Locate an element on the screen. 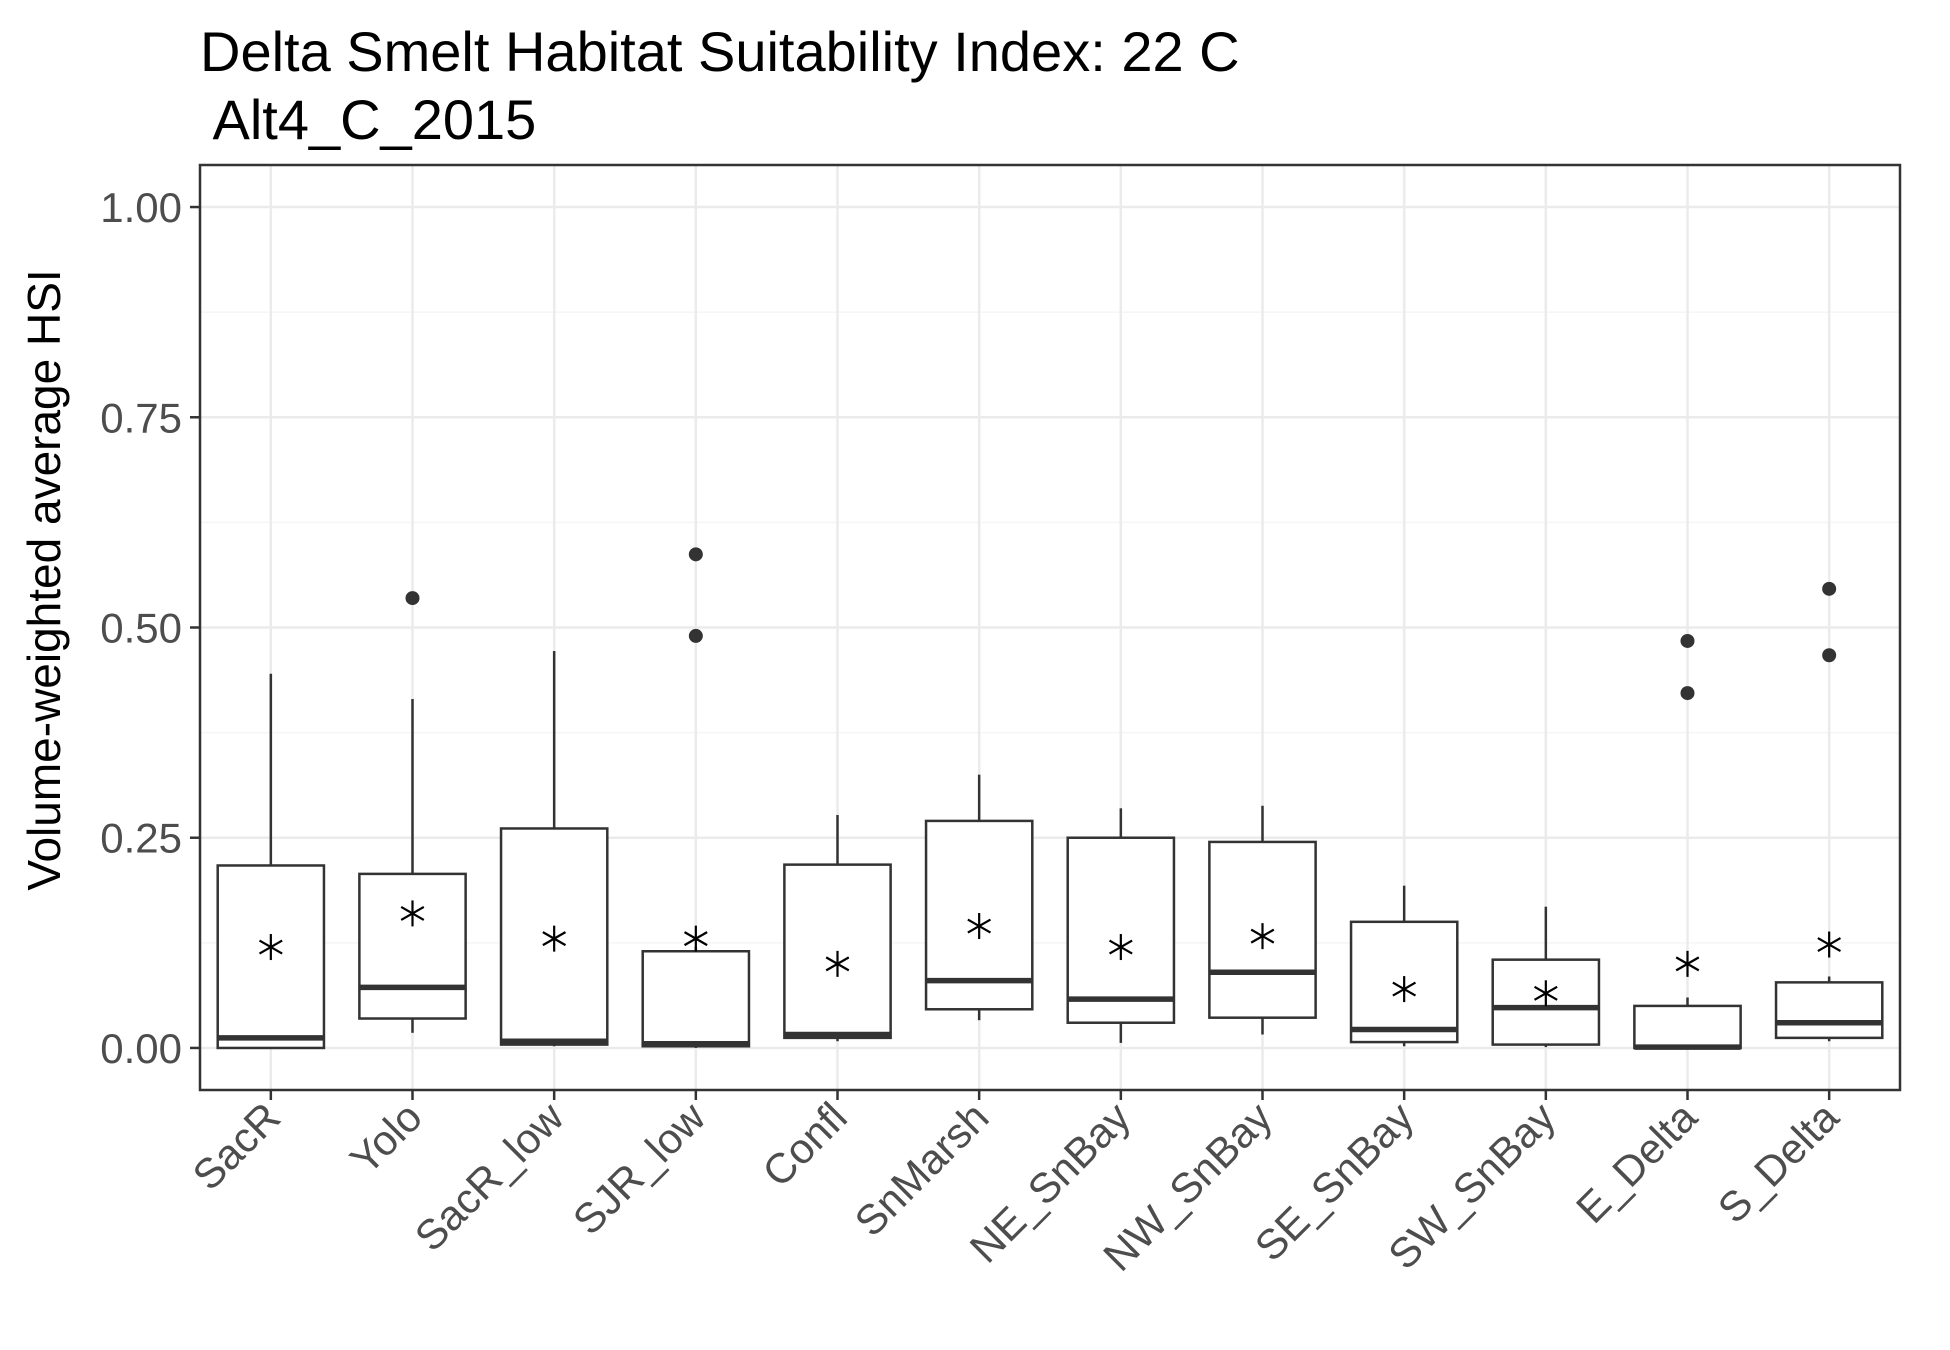 The height and width of the screenshot is (1350, 1950). box-SacR_low is located at coordinates (554, 849).